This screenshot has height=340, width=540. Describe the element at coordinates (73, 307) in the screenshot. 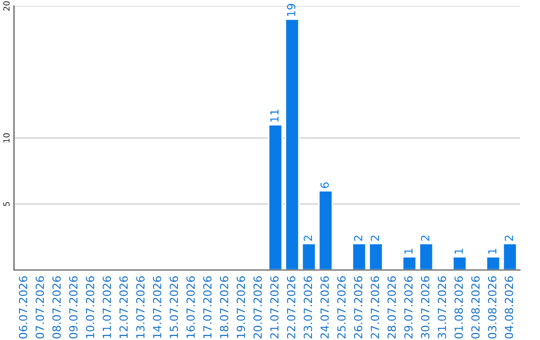

I see `x-tick-label: 09.07.2026` at that location.